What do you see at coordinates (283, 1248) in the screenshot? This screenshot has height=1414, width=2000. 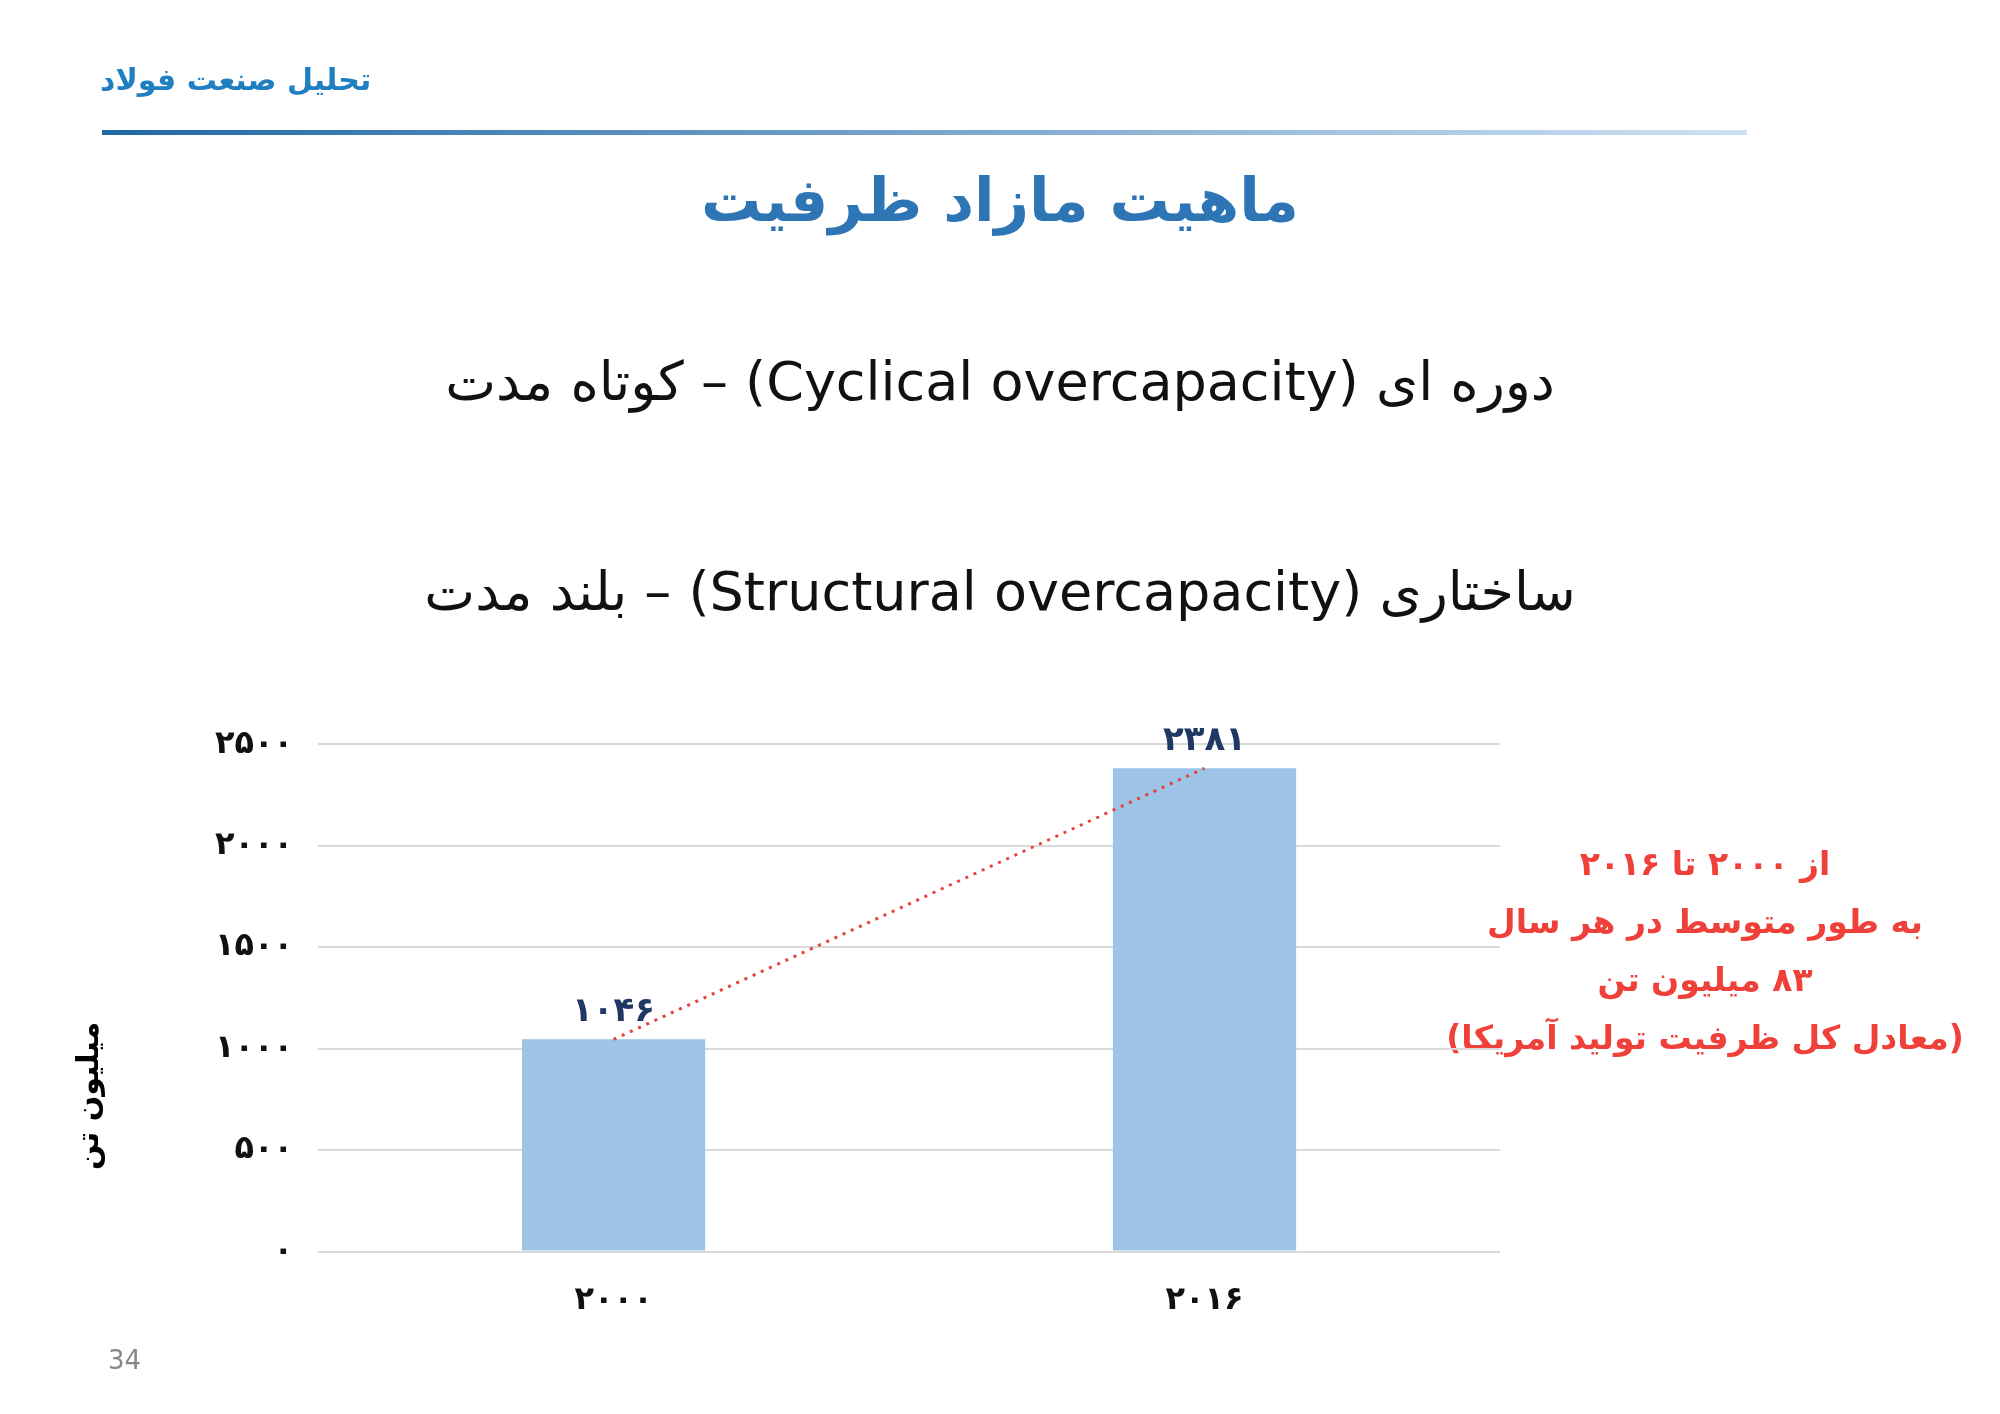 I see `y-tick-label: ۰` at bounding box center [283, 1248].